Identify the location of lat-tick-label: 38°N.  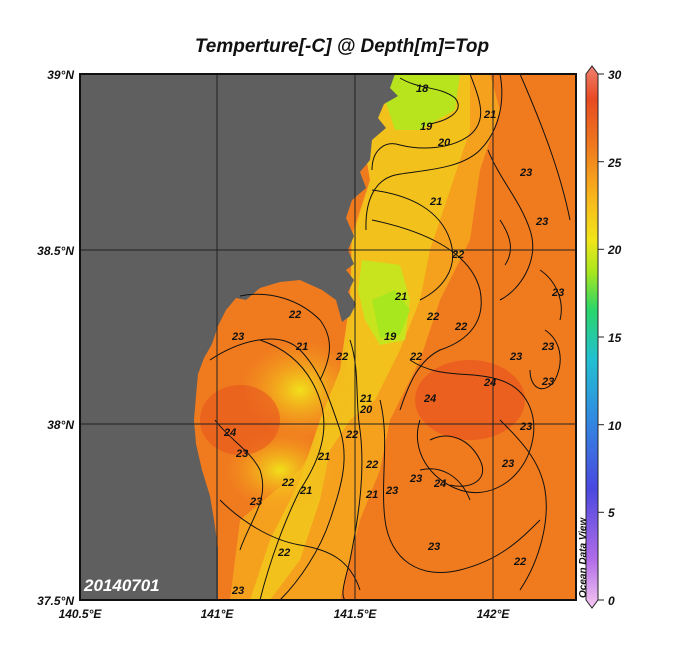
(60, 425).